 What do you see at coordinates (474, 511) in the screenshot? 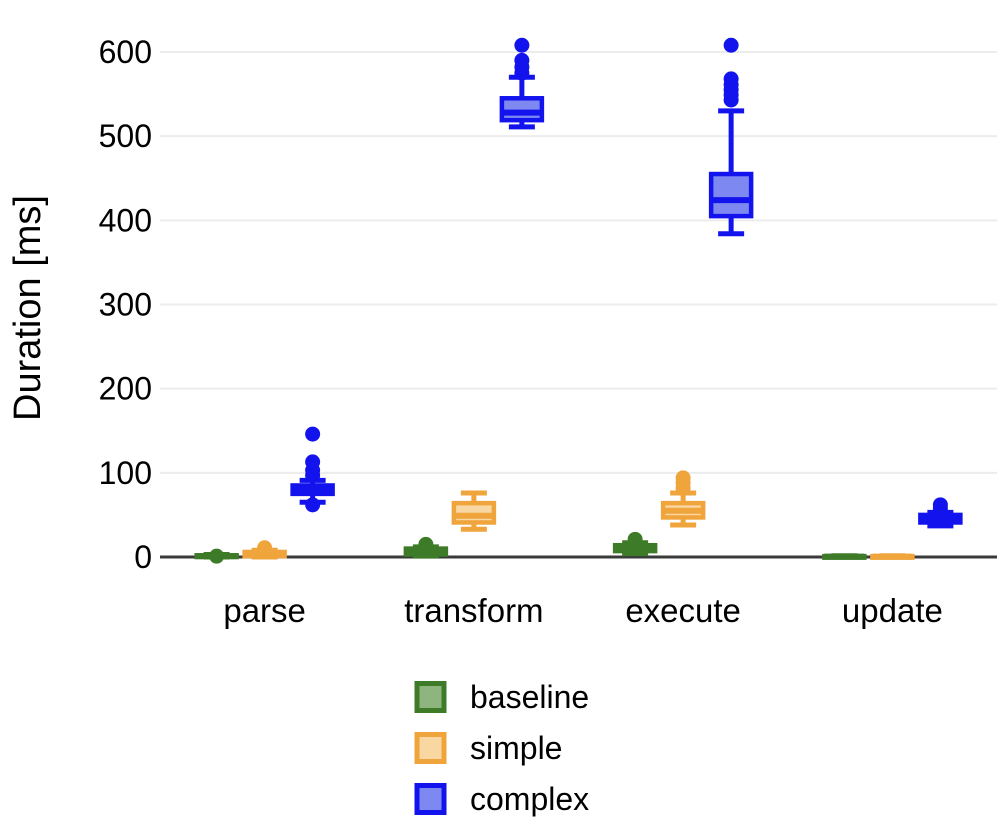
I see `boxplot-transform-simple` at bounding box center [474, 511].